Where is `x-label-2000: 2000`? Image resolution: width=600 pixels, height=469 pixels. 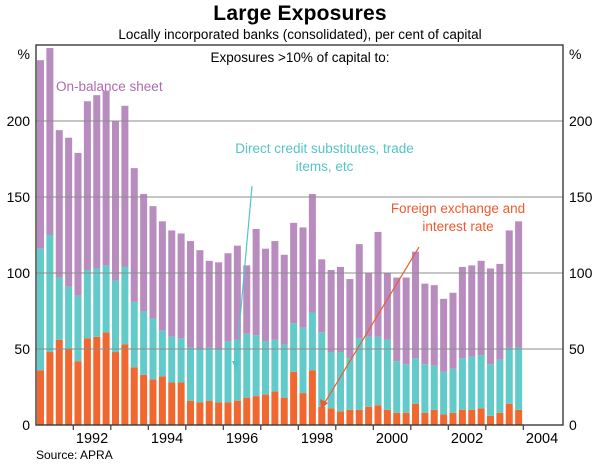 x-label-2000: 2000 is located at coordinates (392, 439).